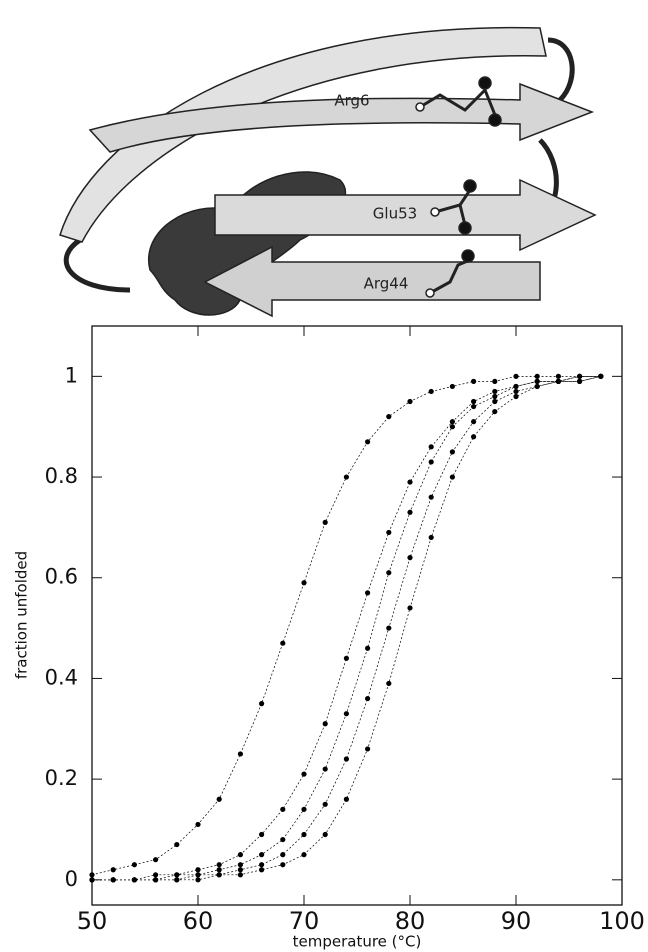 The height and width of the screenshot is (952, 648). I want to click on residue-label: Glu53, so click(395, 214).